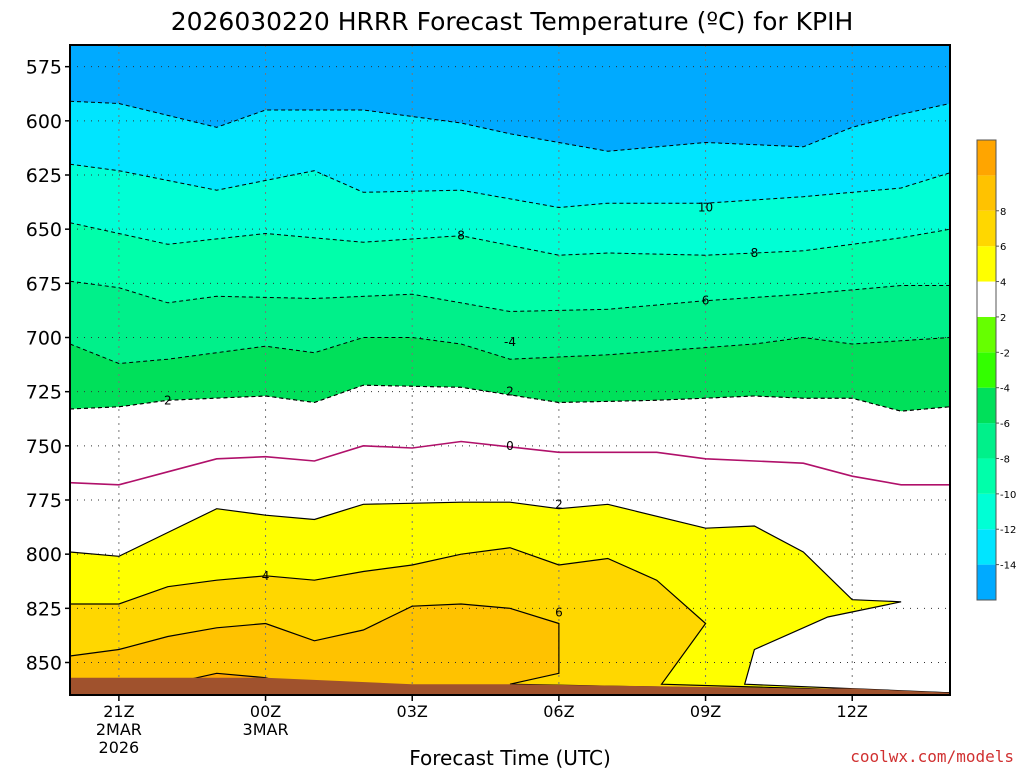  I want to click on colorbar-label: -12, so click(1008, 530).